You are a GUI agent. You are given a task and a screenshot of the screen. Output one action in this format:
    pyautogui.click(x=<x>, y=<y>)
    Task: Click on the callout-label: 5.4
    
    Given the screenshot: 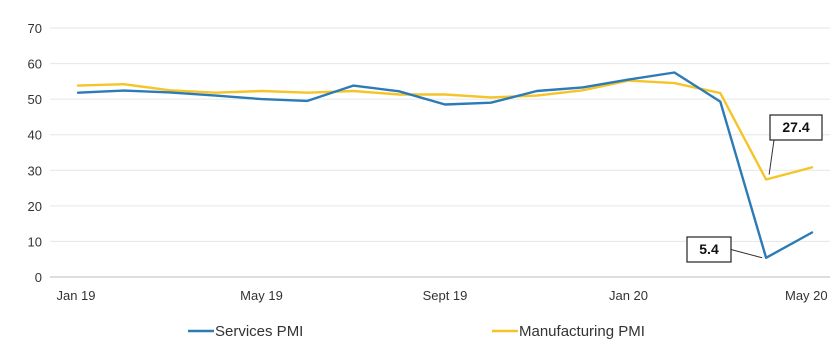 What is the action you would take?
    pyautogui.click(x=709, y=249)
    